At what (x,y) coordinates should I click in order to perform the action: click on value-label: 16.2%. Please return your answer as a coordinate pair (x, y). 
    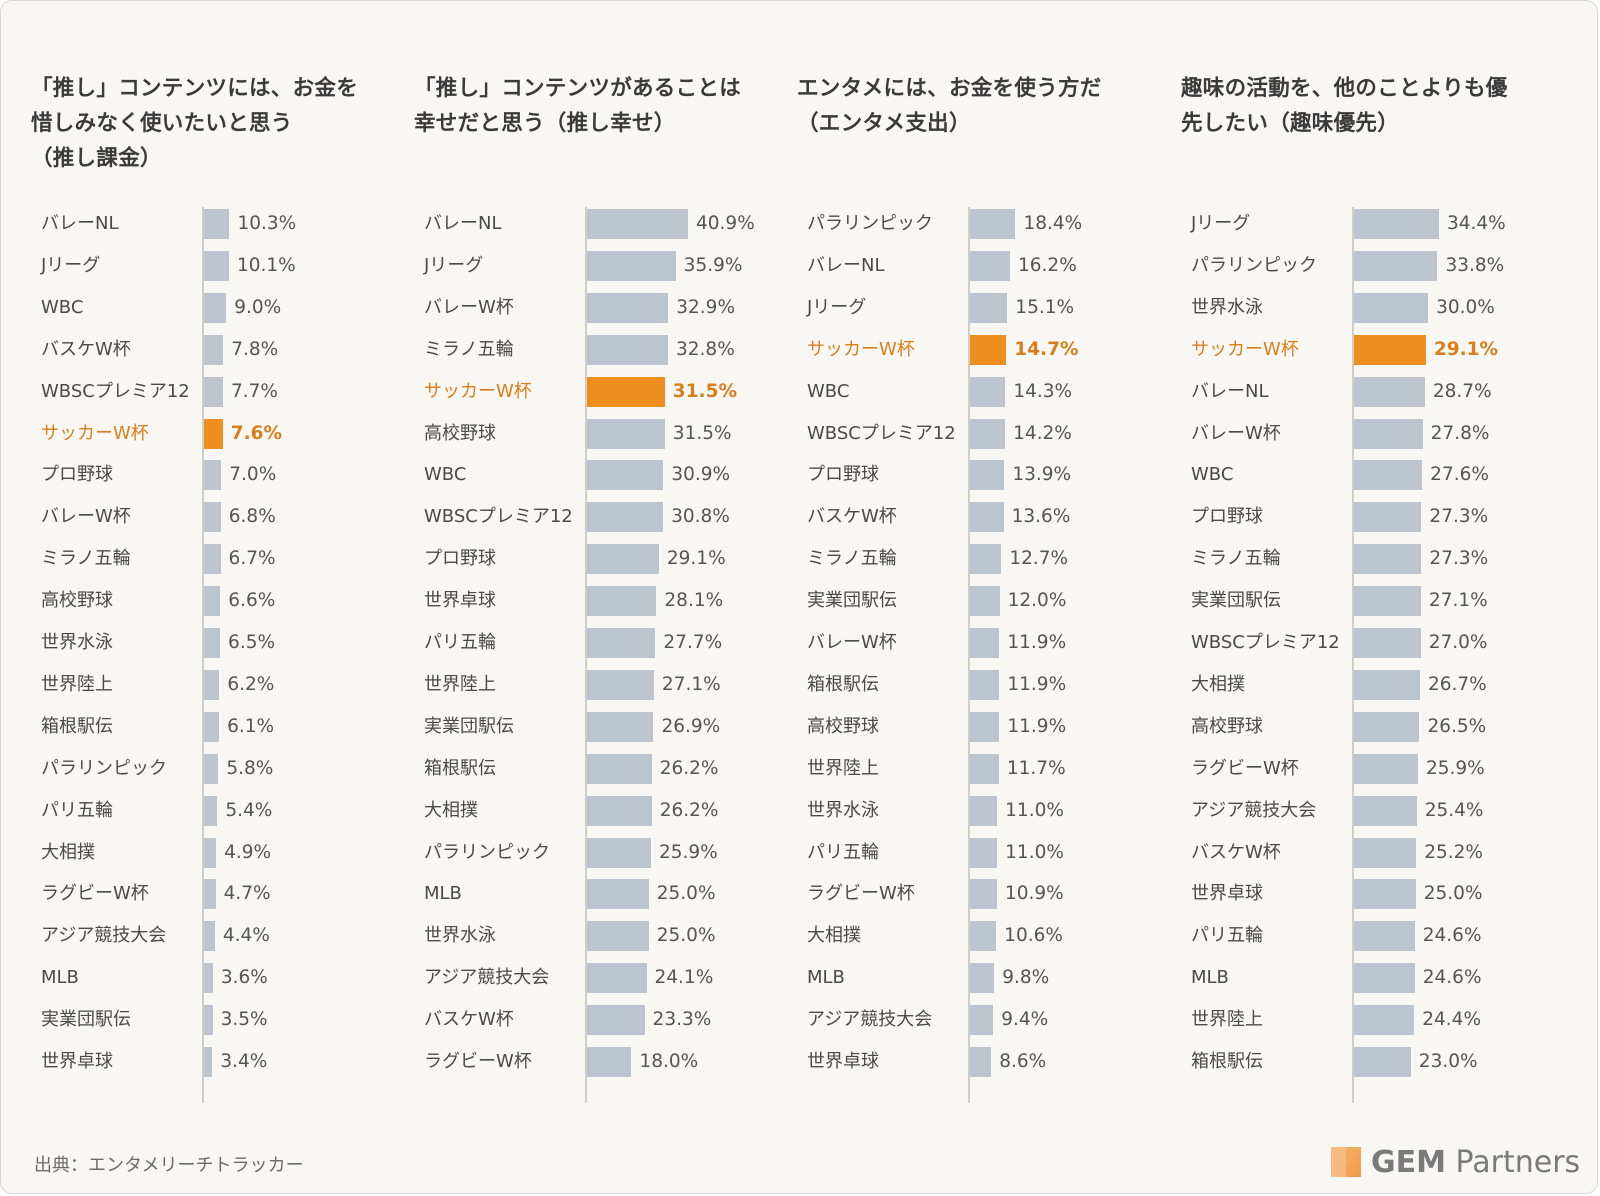
    Looking at the image, I should click on (1047, 265).